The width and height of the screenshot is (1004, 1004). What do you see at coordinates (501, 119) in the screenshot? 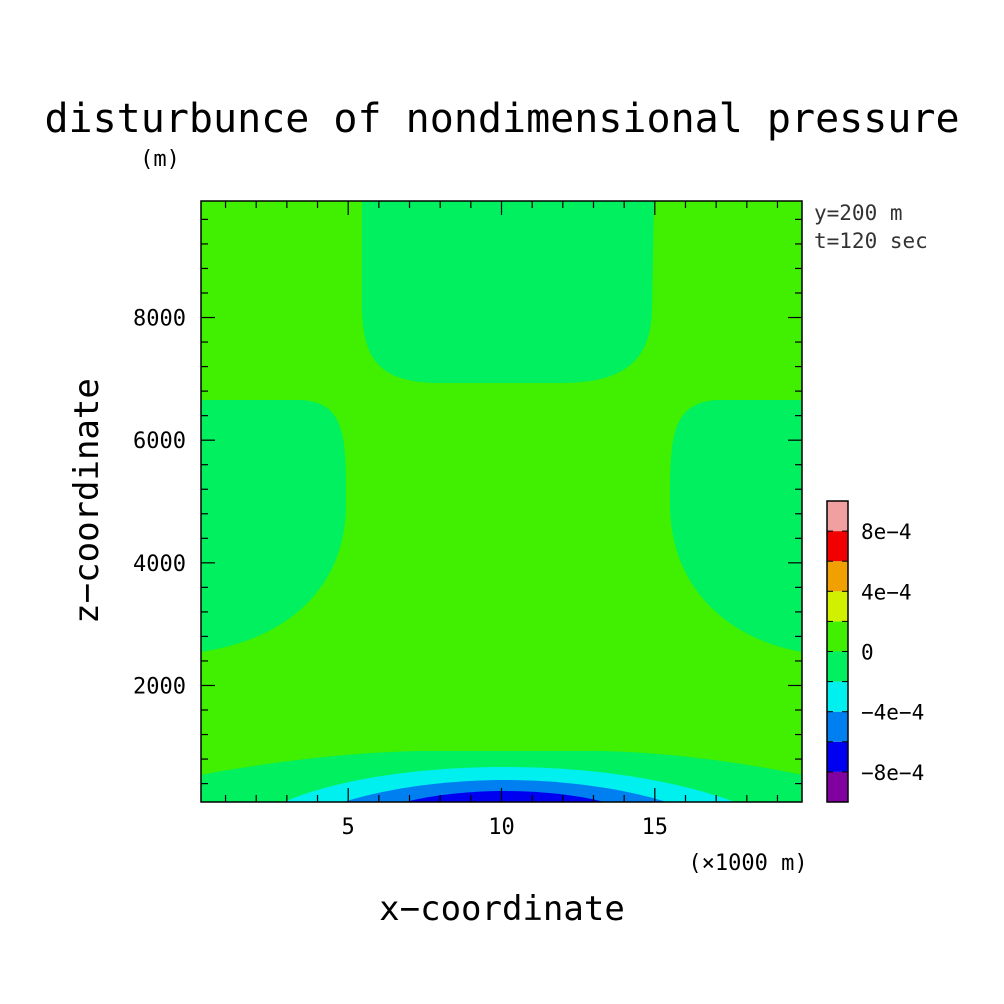
I see `chart-title: disturbunce of nondimensional pressure` at bounding box center [501, 119].